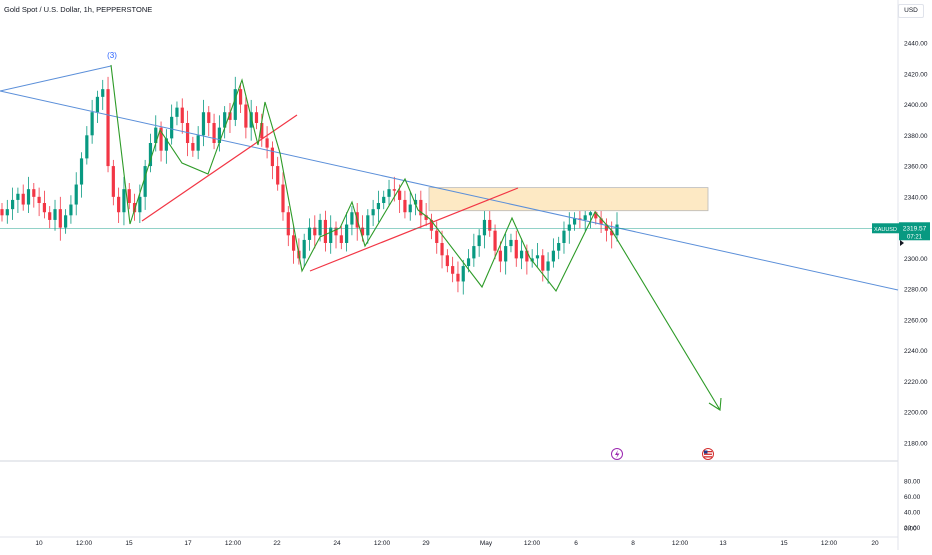 The height and width of the screenshot is (555, 932). What do you see at coordinates (912, 482) in the screenshot?
I see `lower-pane-tick-label: 80.00` at bounding box center [912, 482].